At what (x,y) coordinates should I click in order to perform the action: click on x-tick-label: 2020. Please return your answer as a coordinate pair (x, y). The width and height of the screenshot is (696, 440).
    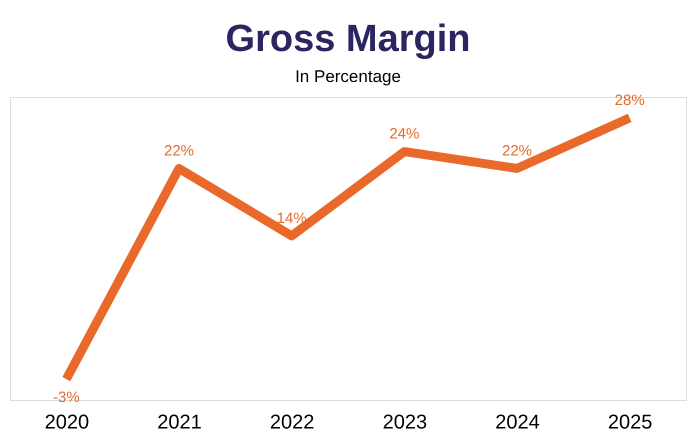
    Looking at the image, I should click on (67, 423).